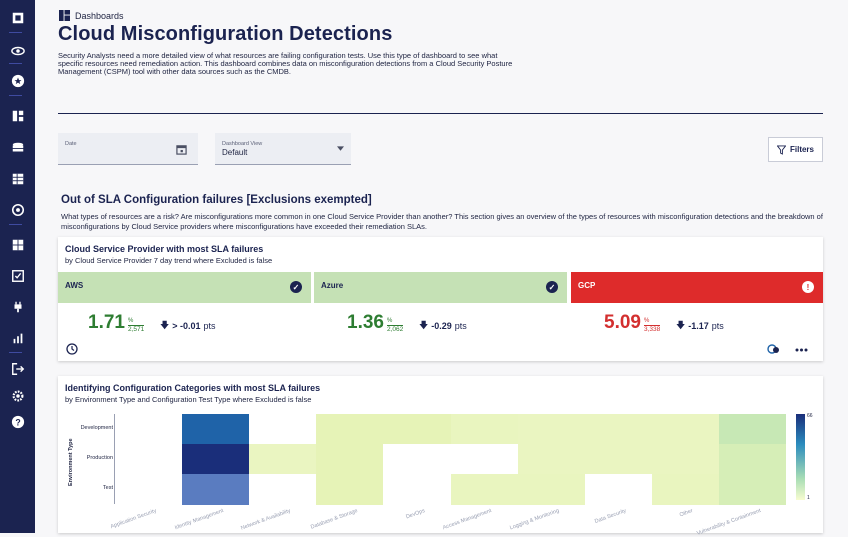  I want to click on gcp-metric: 5.09 % 3,338, so click(632, 323).